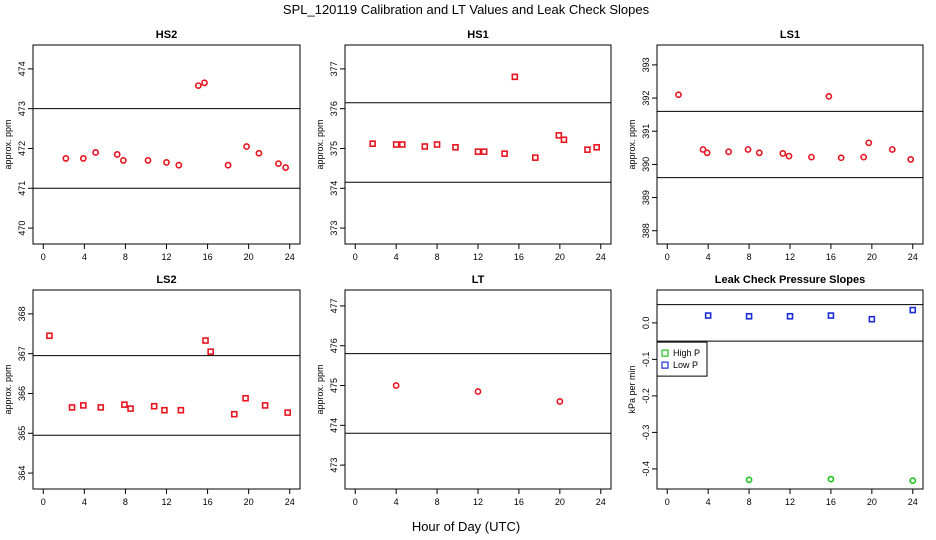 This screenshot has height=540, width=936. I want to click on y-tick-label: 388, so click(646, 230).